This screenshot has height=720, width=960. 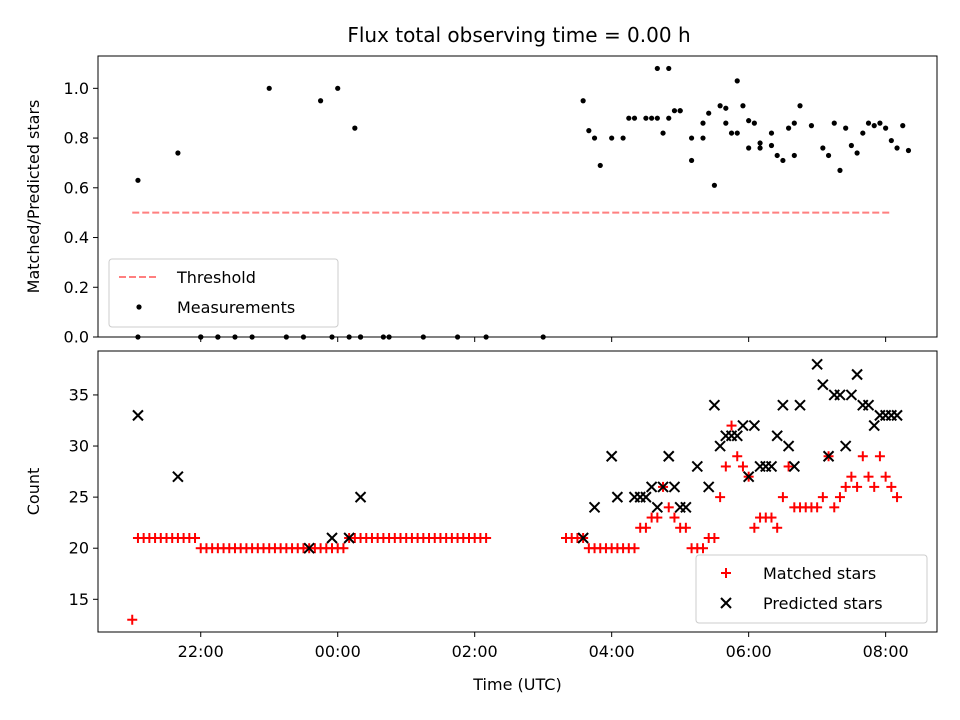 What do you see at coordinates (749, 651) in the screenshot?
I see `x-tick-label: 06:00` at bounding box center [749, 651].